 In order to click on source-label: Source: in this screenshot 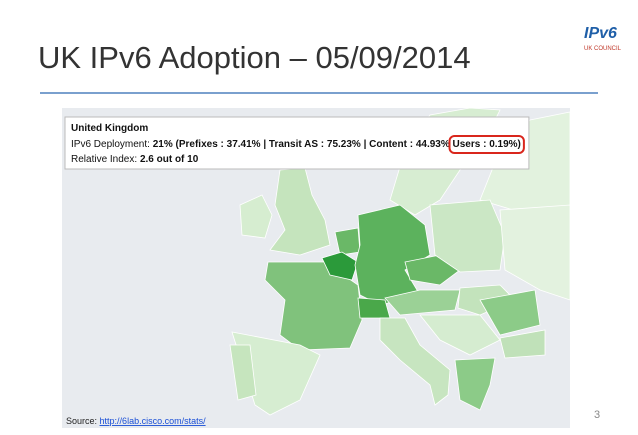, I will do `click(81, 421)`.